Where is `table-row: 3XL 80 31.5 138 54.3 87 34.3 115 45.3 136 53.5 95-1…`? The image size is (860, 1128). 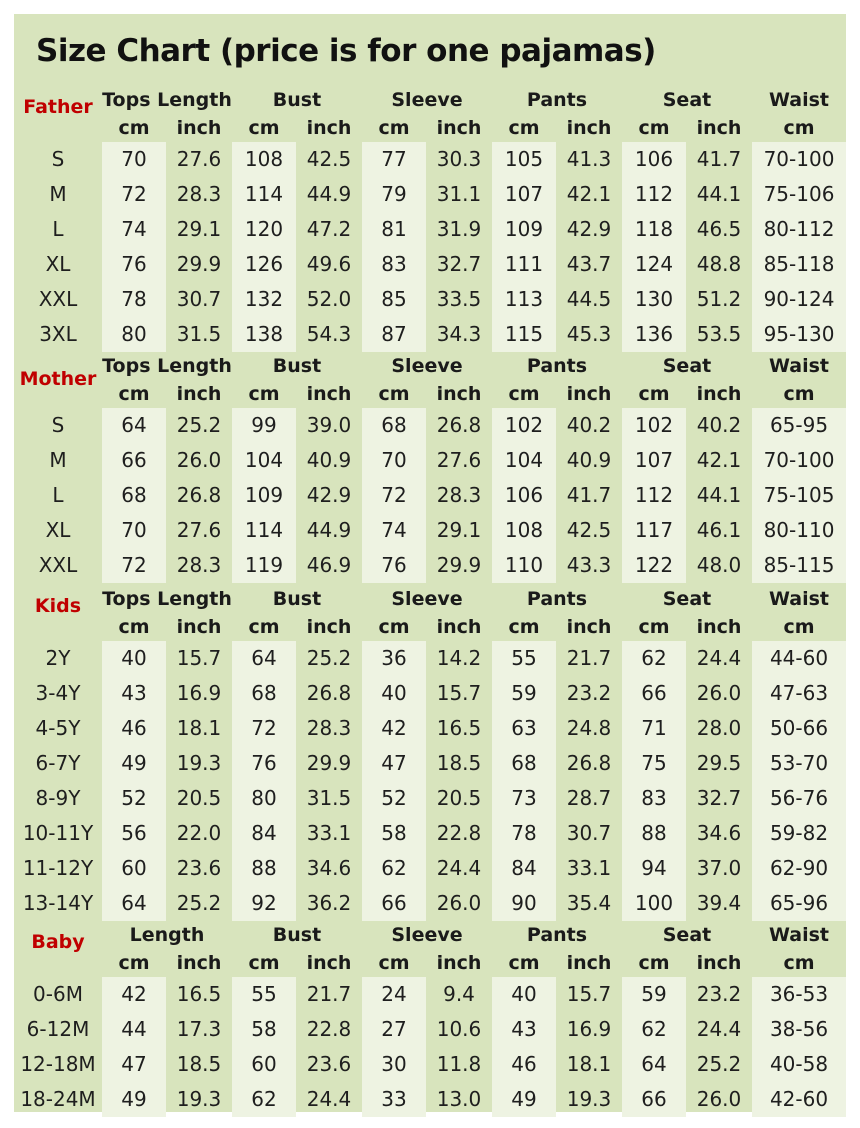
table-row: 3XL 80 31.5 138 54.3 87 34.3 115 45.3 136 53.5 95-1… is located at coordinates (430, 334).